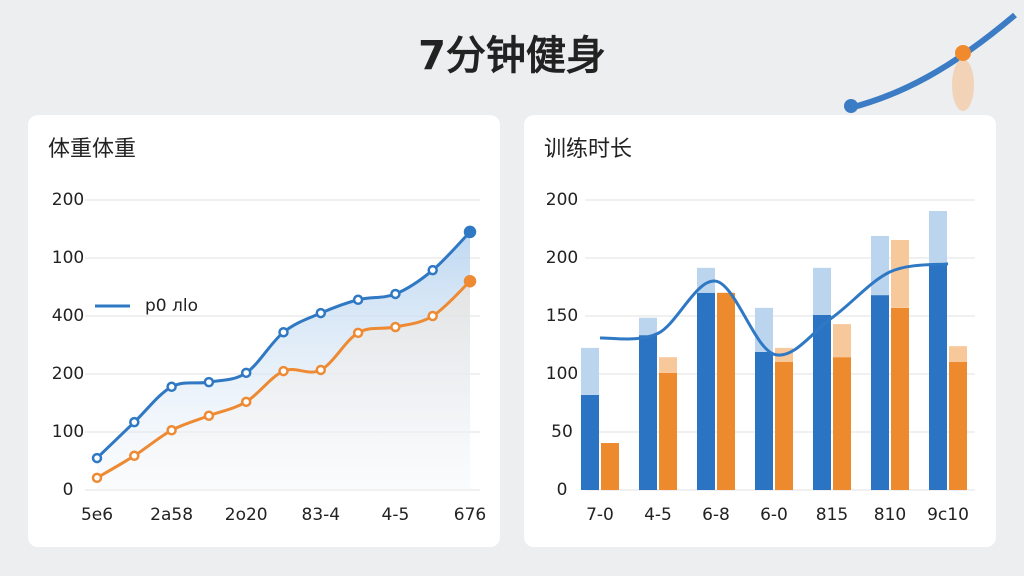 The width and height of the screenshot is (1024, 576). Describe the element at coordinates (246, 515) in the screenshot. I see `x-tick-label: 2o20` at that location.